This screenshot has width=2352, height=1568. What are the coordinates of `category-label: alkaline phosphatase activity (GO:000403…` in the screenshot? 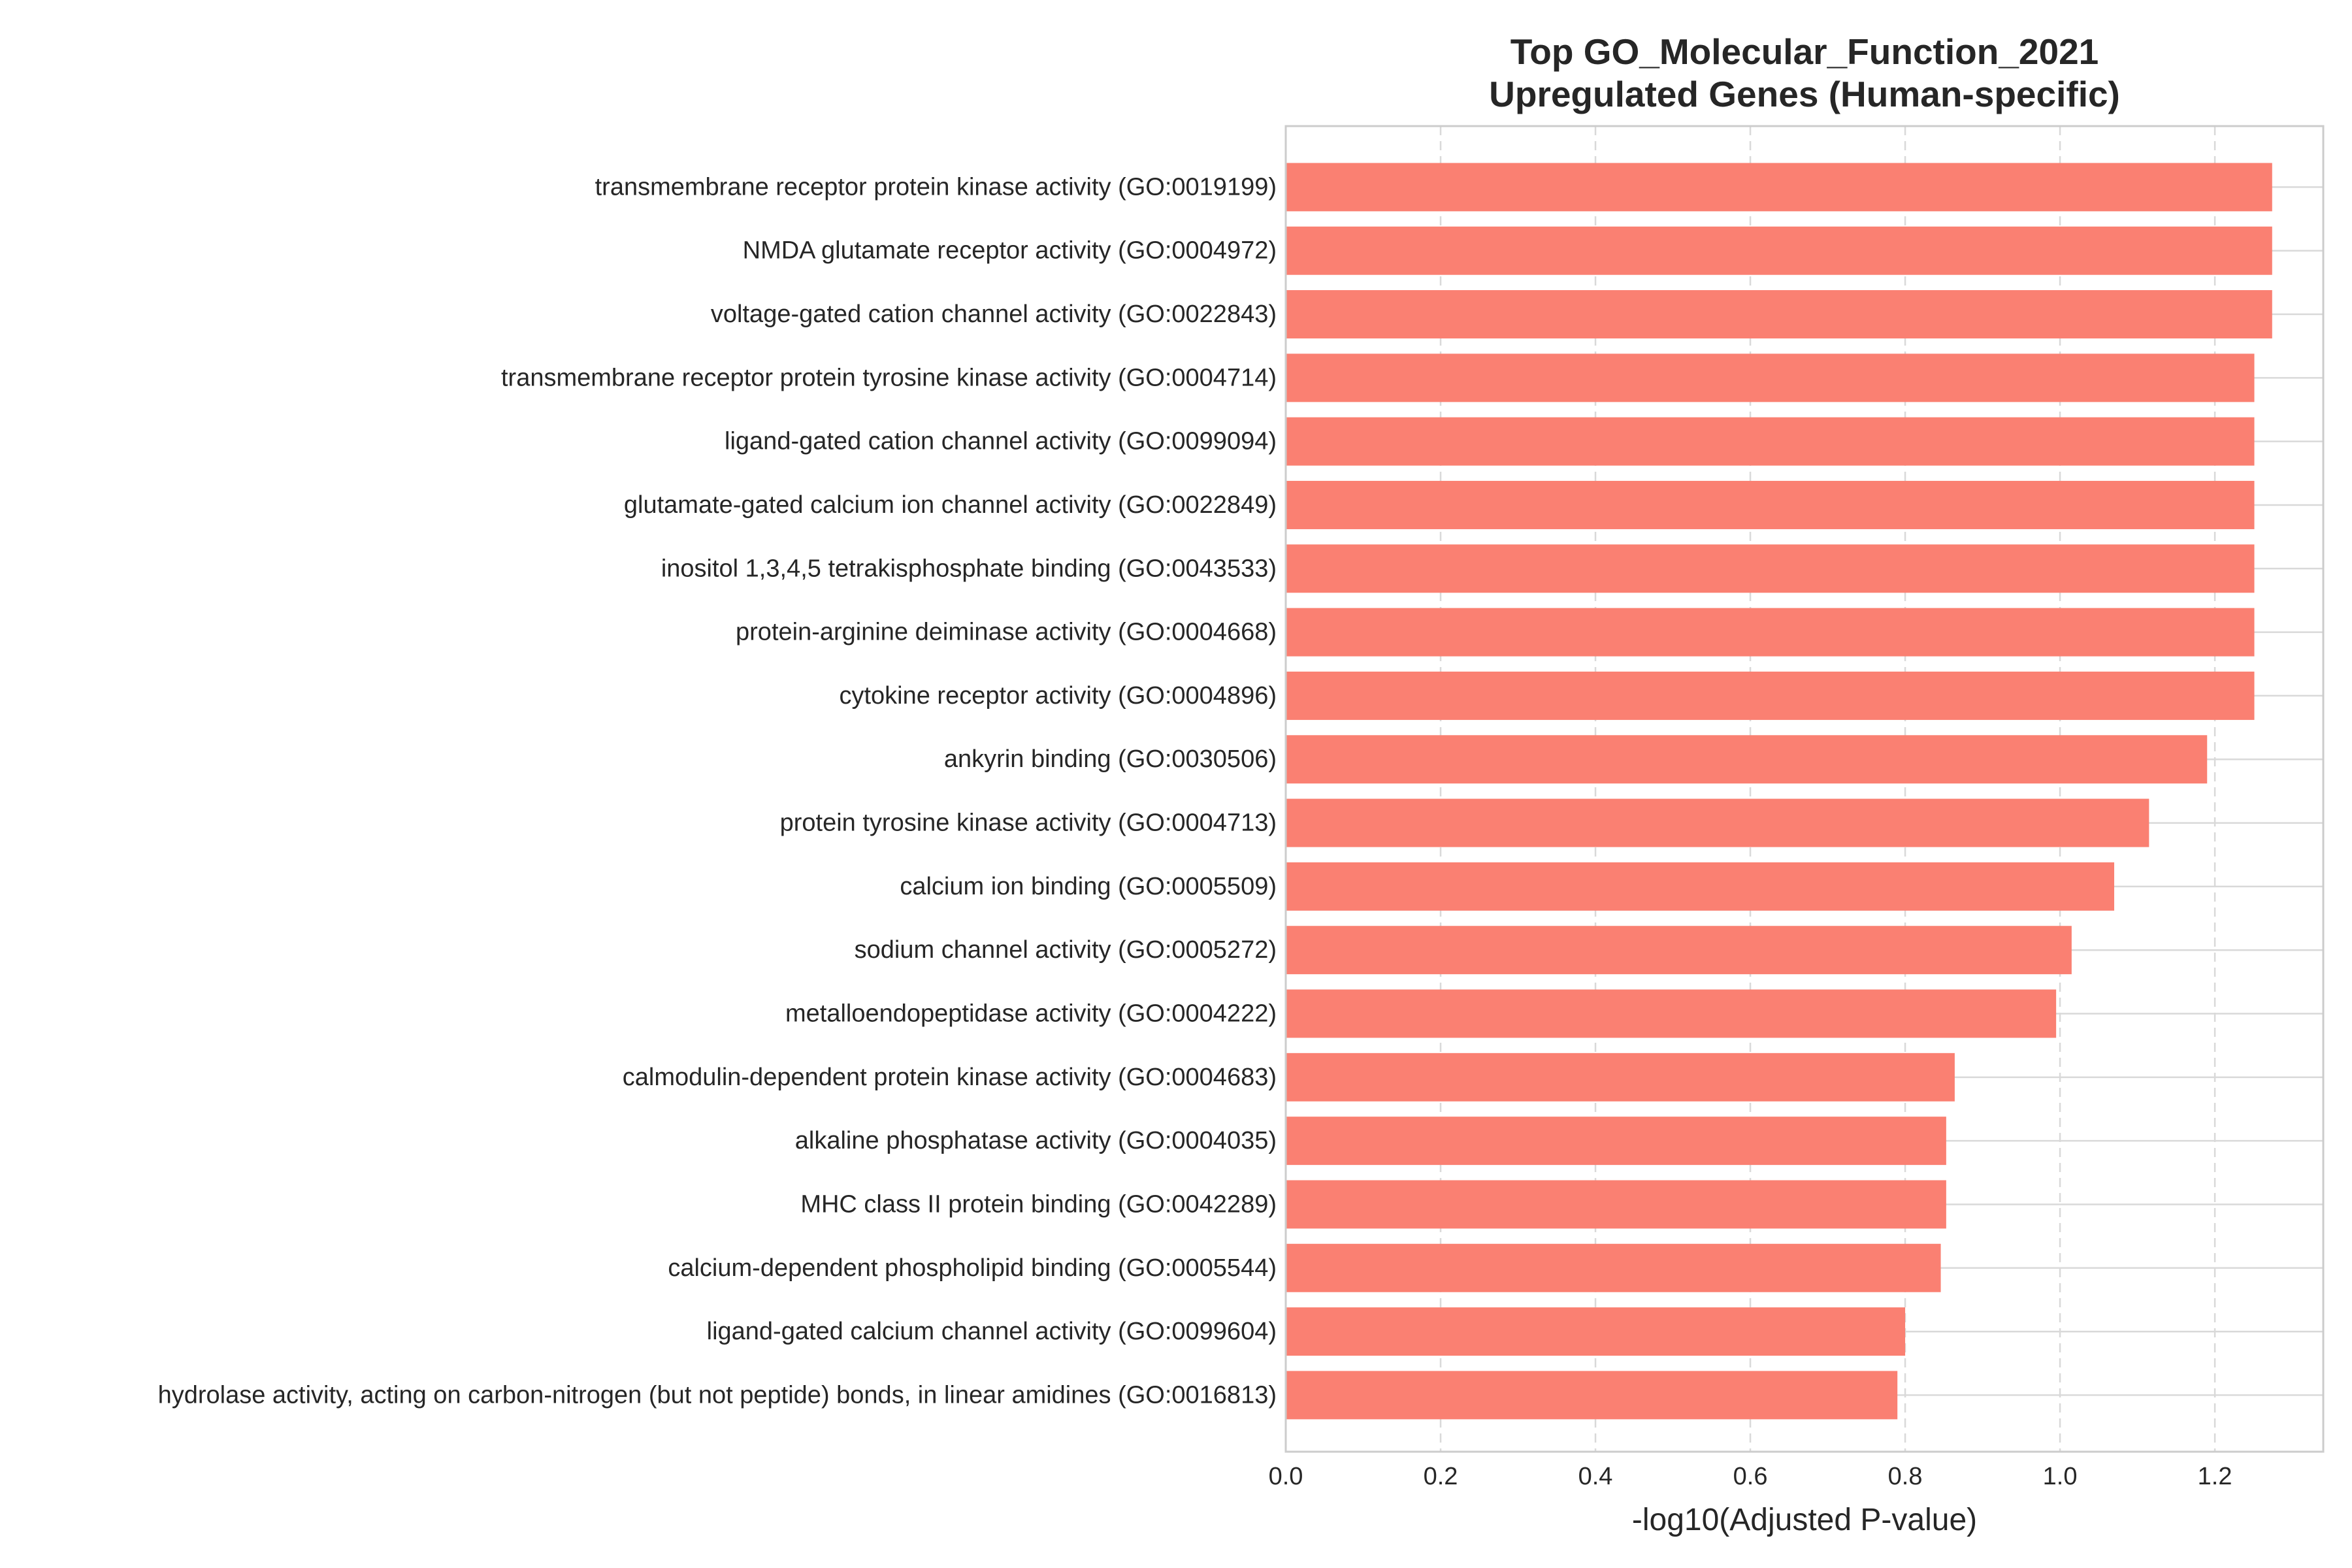 It's located at (1036, 1140).